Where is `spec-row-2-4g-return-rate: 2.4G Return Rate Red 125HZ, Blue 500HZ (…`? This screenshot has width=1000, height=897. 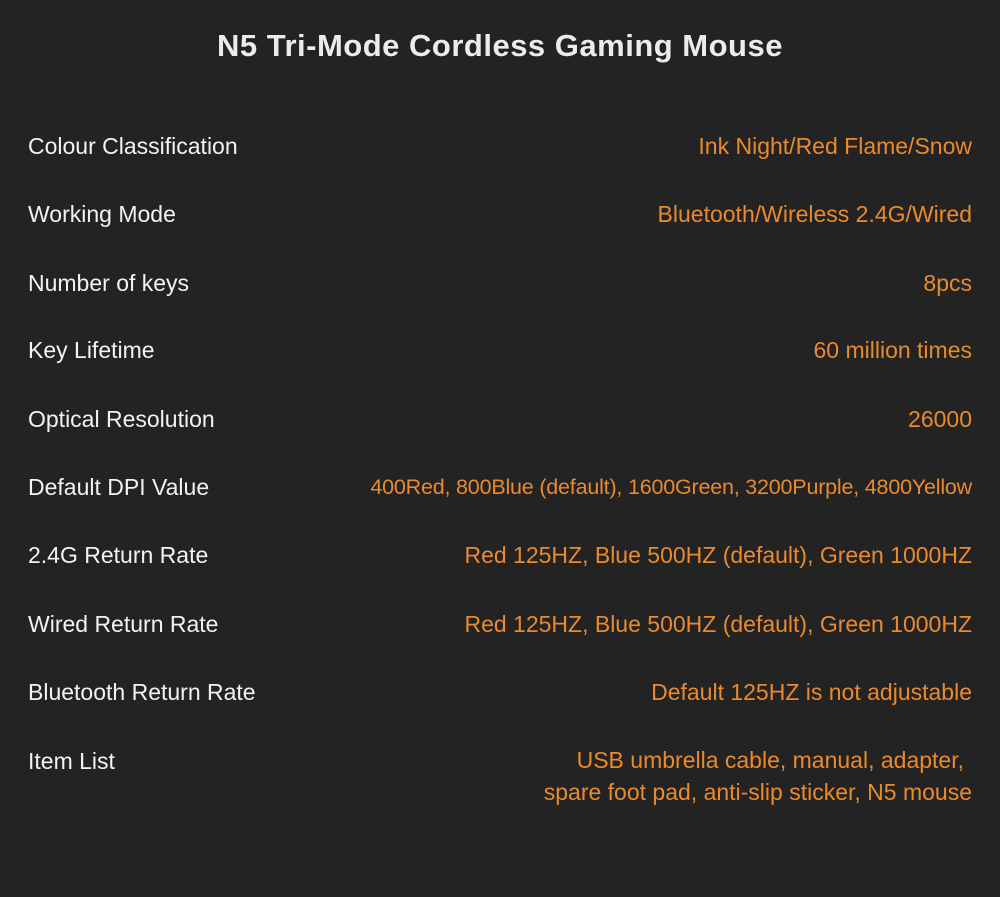 spec-row-2-4g-return-rate: 2.4G Return Rate Red 125HZ, Blue 500HZ (… is located at coordinates (500, 556).